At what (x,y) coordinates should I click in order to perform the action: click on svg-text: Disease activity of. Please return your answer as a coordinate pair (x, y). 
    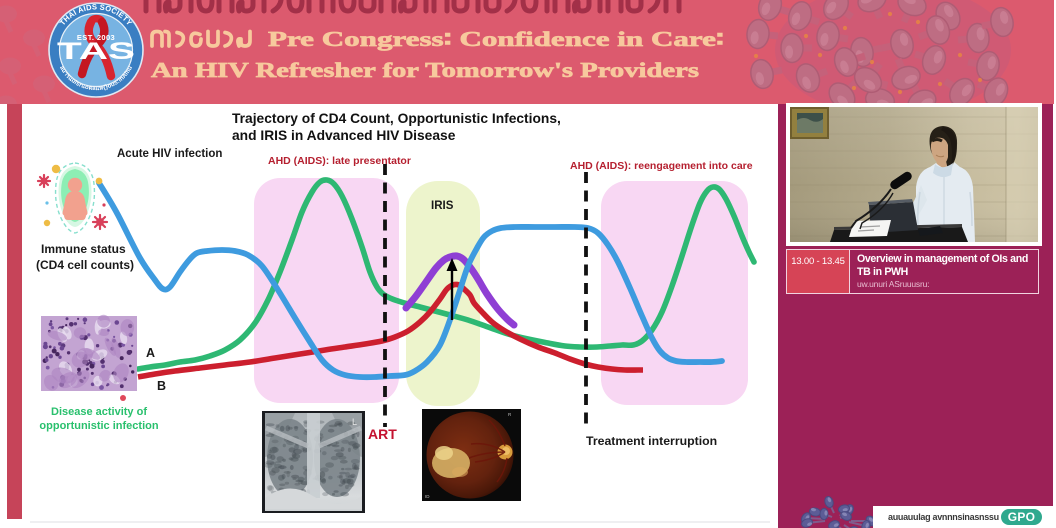
    Looking at the image, I should click on (99, 412).